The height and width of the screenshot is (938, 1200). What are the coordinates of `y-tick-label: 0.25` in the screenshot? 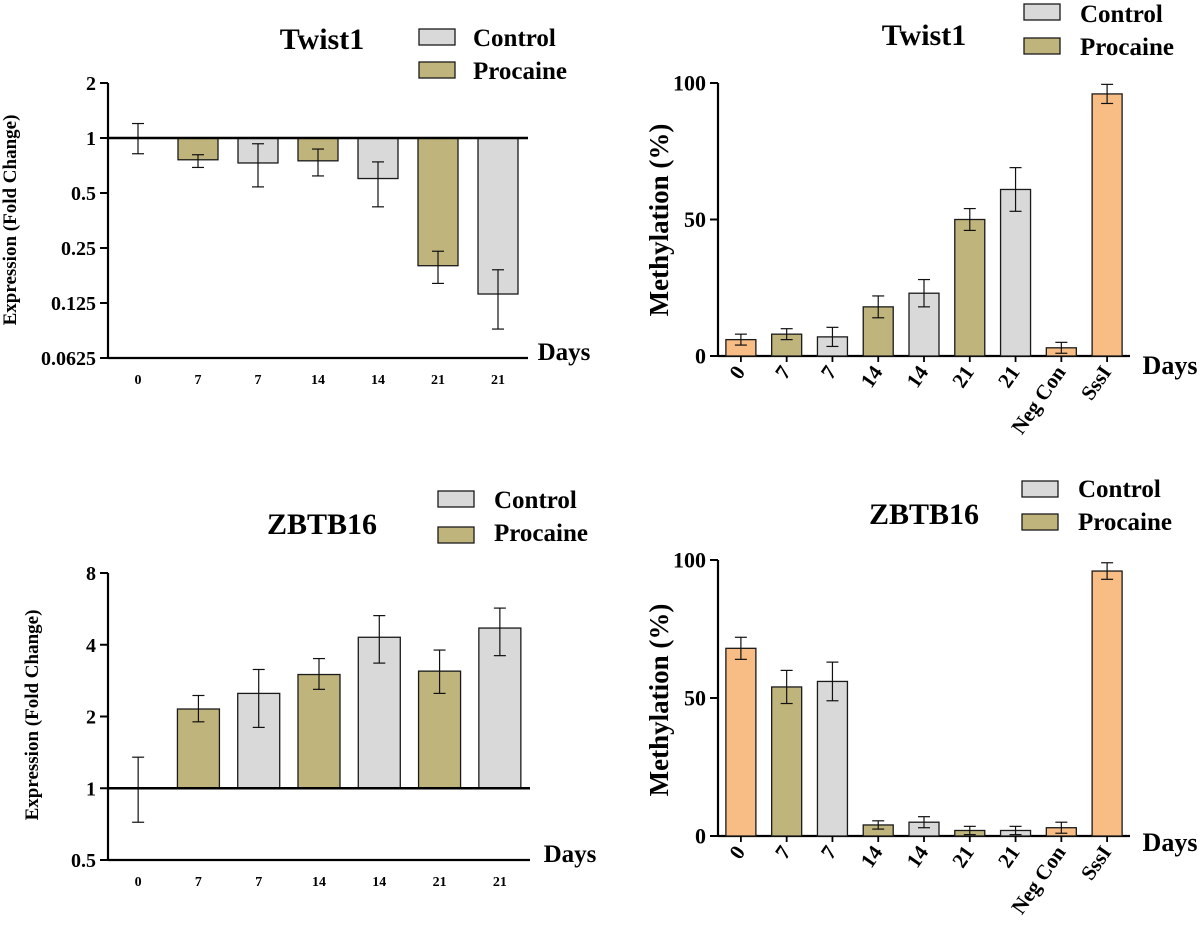 It's located at (78, 249).